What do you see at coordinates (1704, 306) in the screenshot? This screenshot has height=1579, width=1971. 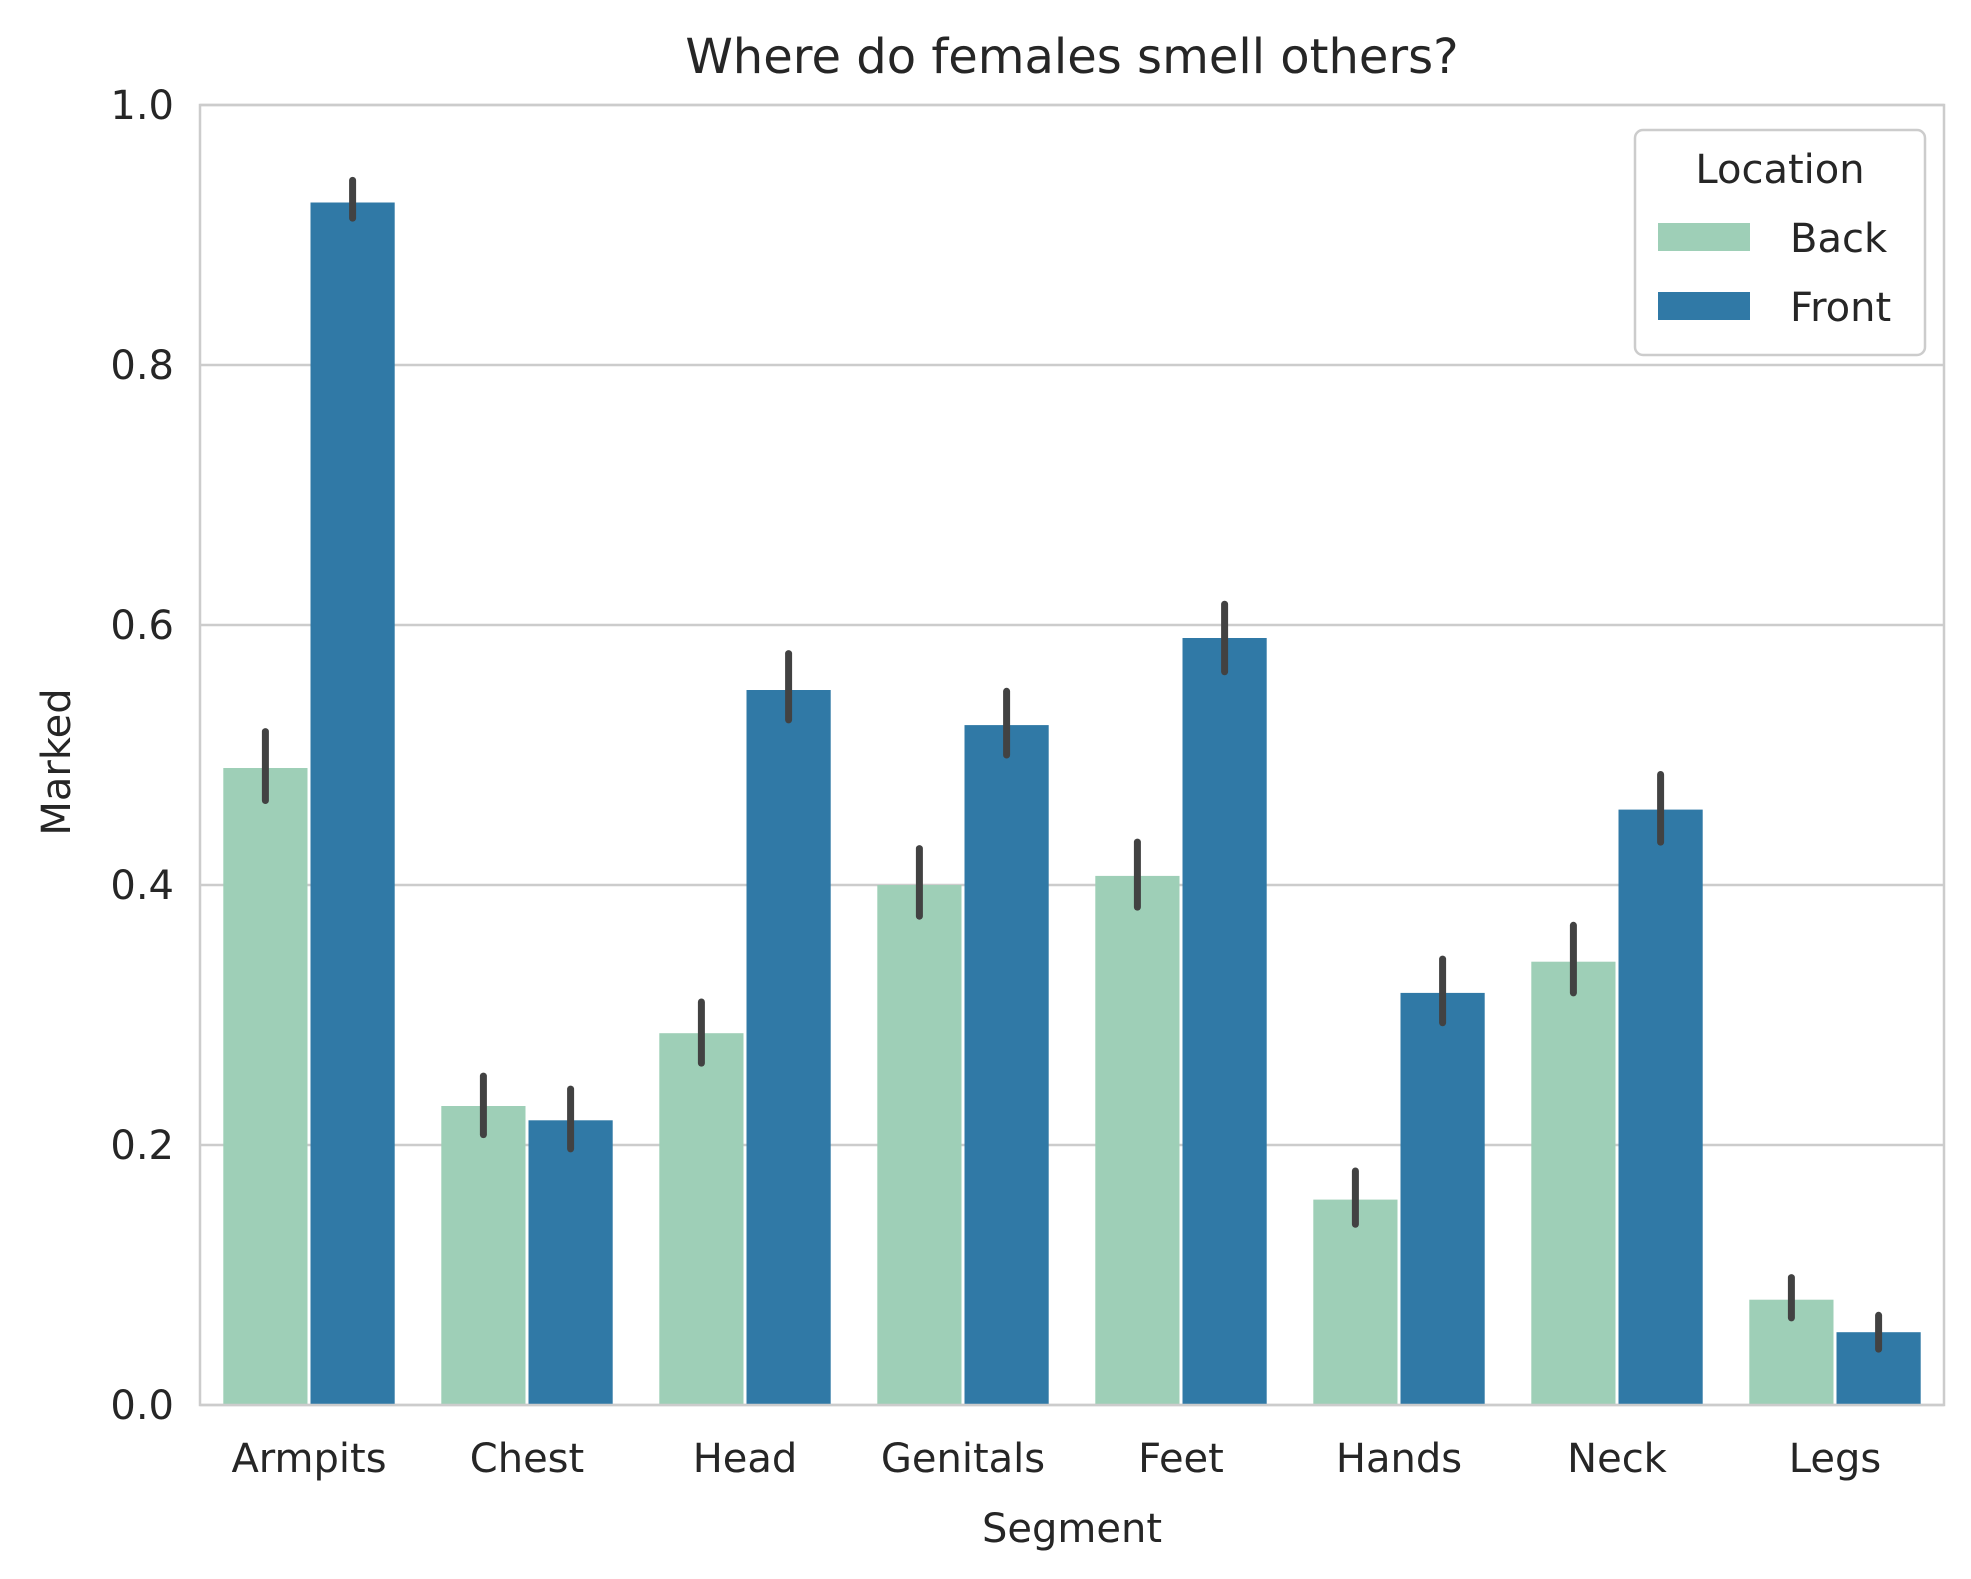 I see `legend-swatch-front` at bounding box center [1704, 306].